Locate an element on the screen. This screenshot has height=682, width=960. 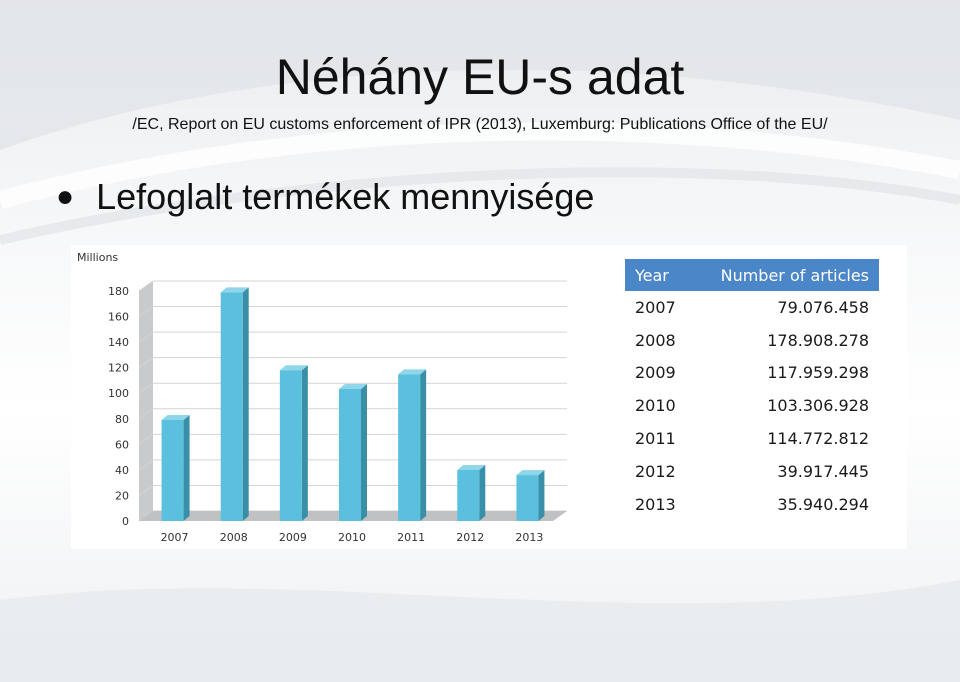
table-row: 2009 117.959.298 is located at coordinates (752, 373).